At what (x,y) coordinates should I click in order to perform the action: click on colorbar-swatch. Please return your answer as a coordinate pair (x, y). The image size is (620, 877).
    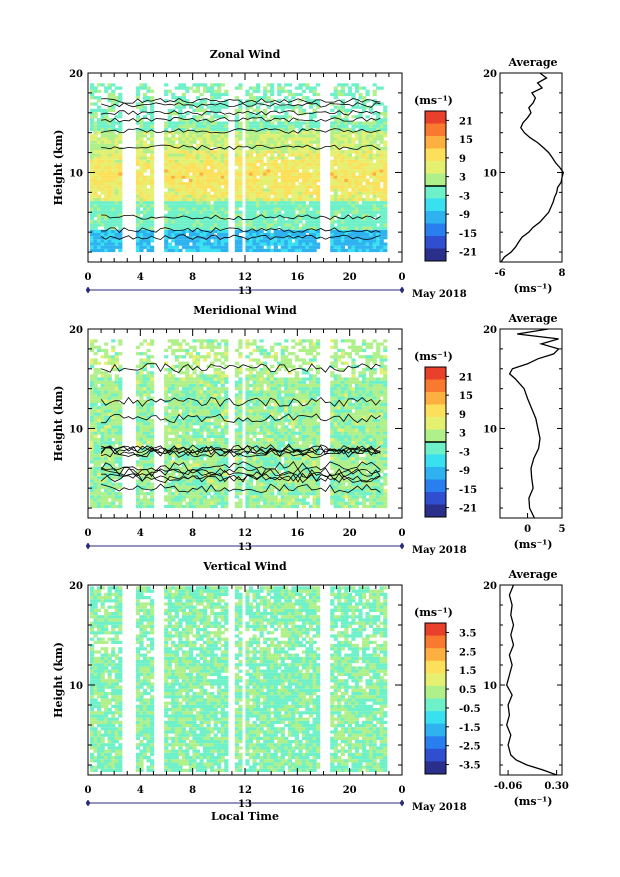
    Looking at the image, I should click on (435, 130).